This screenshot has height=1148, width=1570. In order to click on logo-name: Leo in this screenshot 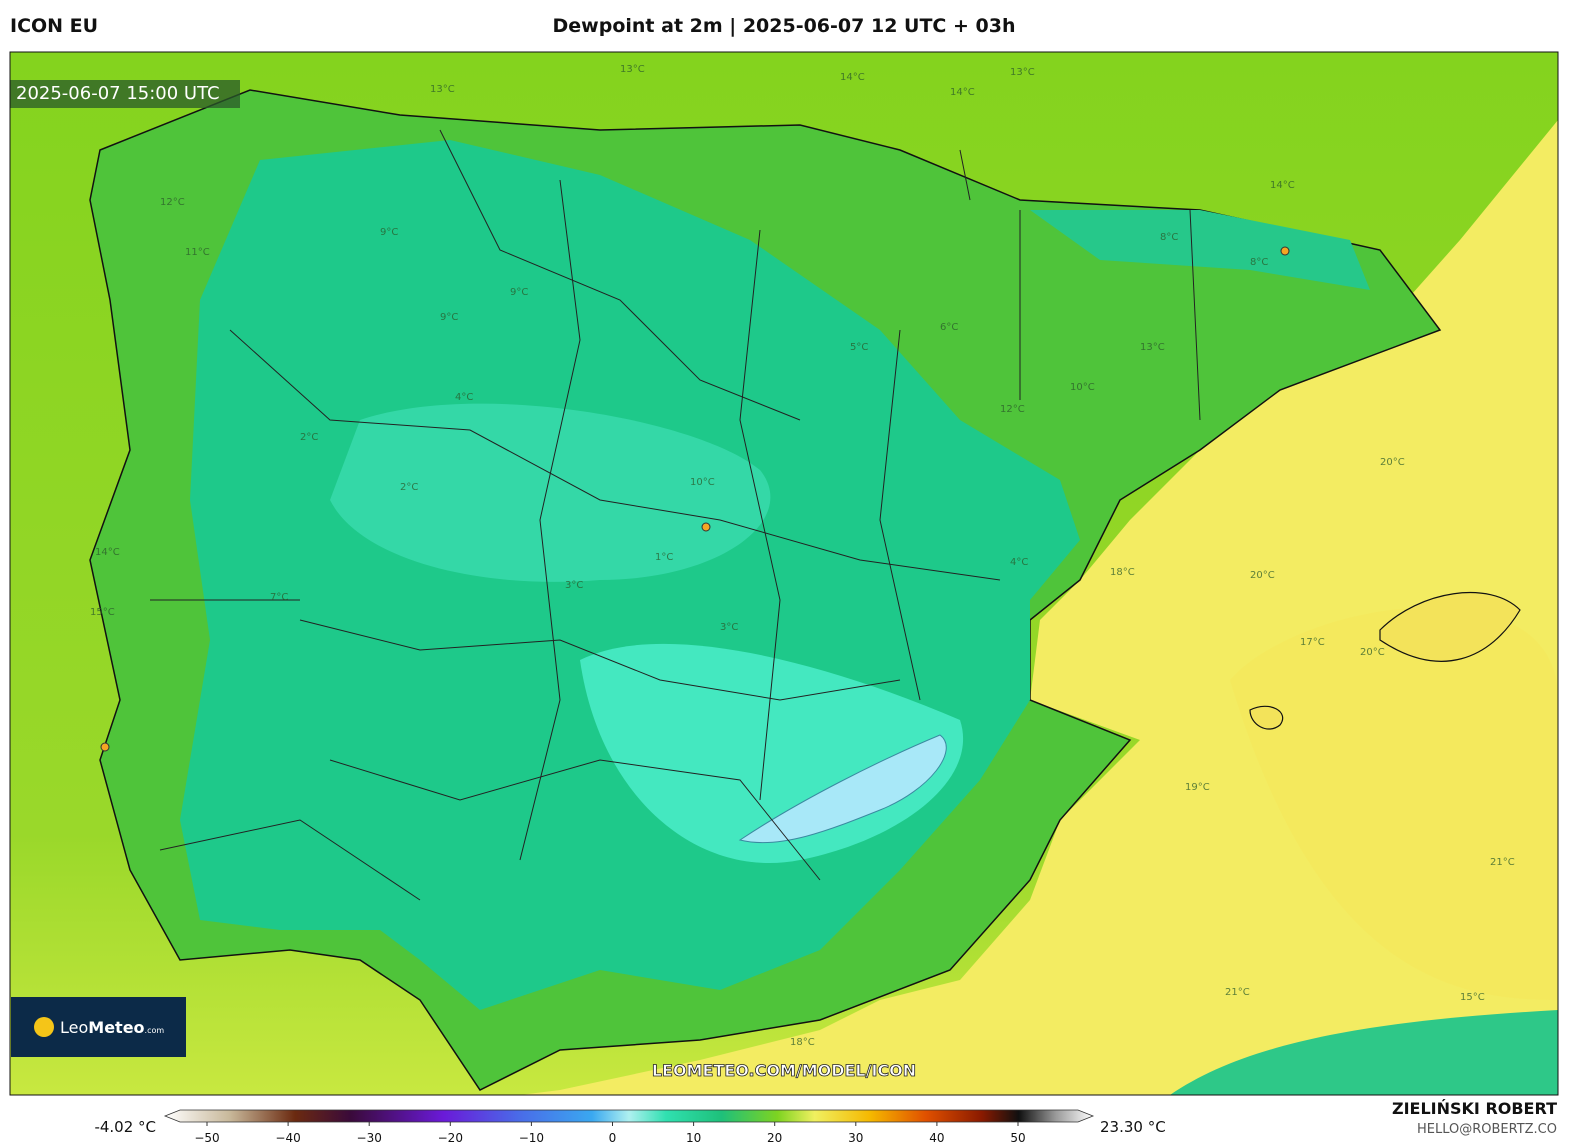, I will do `click(74, 1027)`.